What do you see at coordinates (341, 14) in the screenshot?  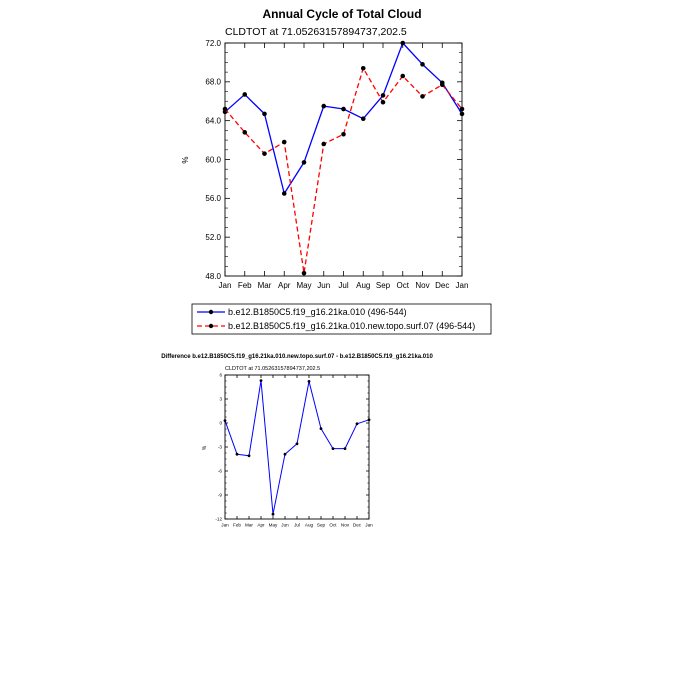 I see `chart1-title: Annual Cycle of Total Cloud` at bounding box center [341, 14].